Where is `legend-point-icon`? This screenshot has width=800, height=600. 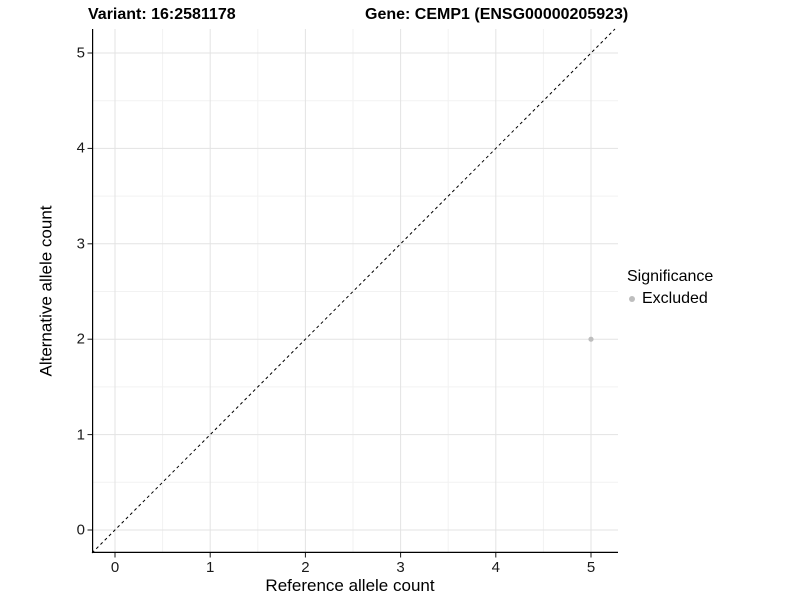 legend-point-icon is located at coordinates (632, 299).